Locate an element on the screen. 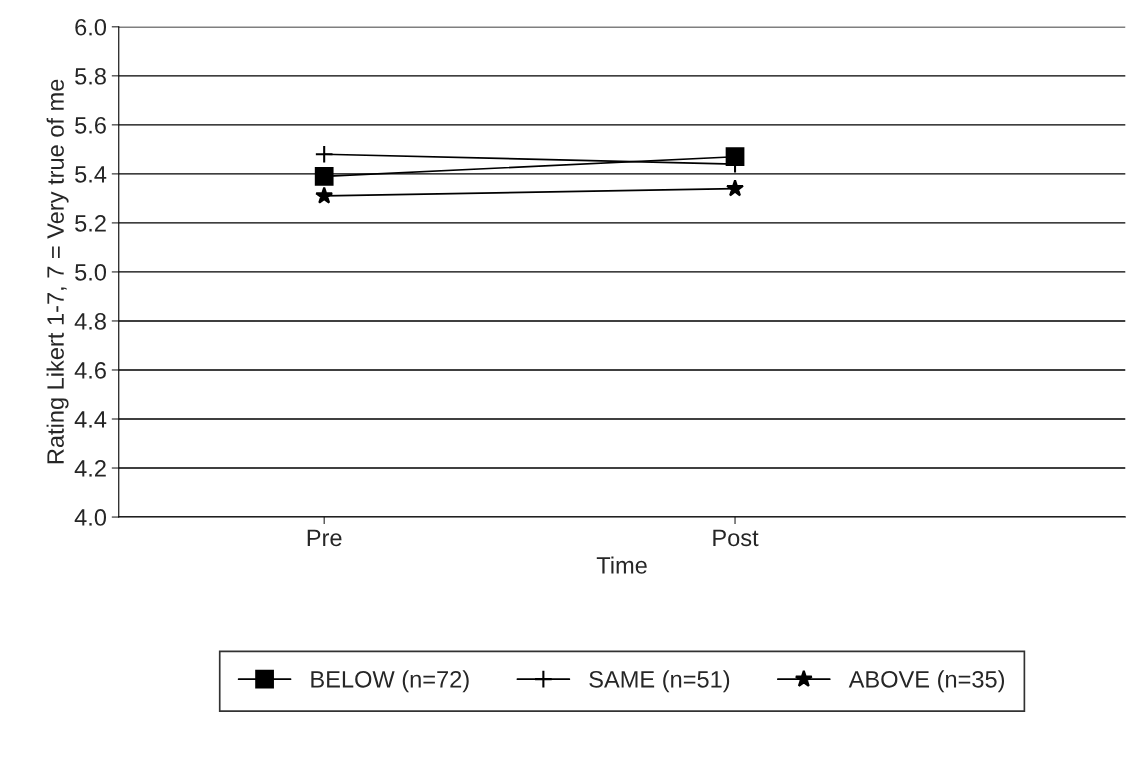 This screenshot has width=1131, height=766. legend-label: SAME (n=51) is located at coordinates (659, 681).